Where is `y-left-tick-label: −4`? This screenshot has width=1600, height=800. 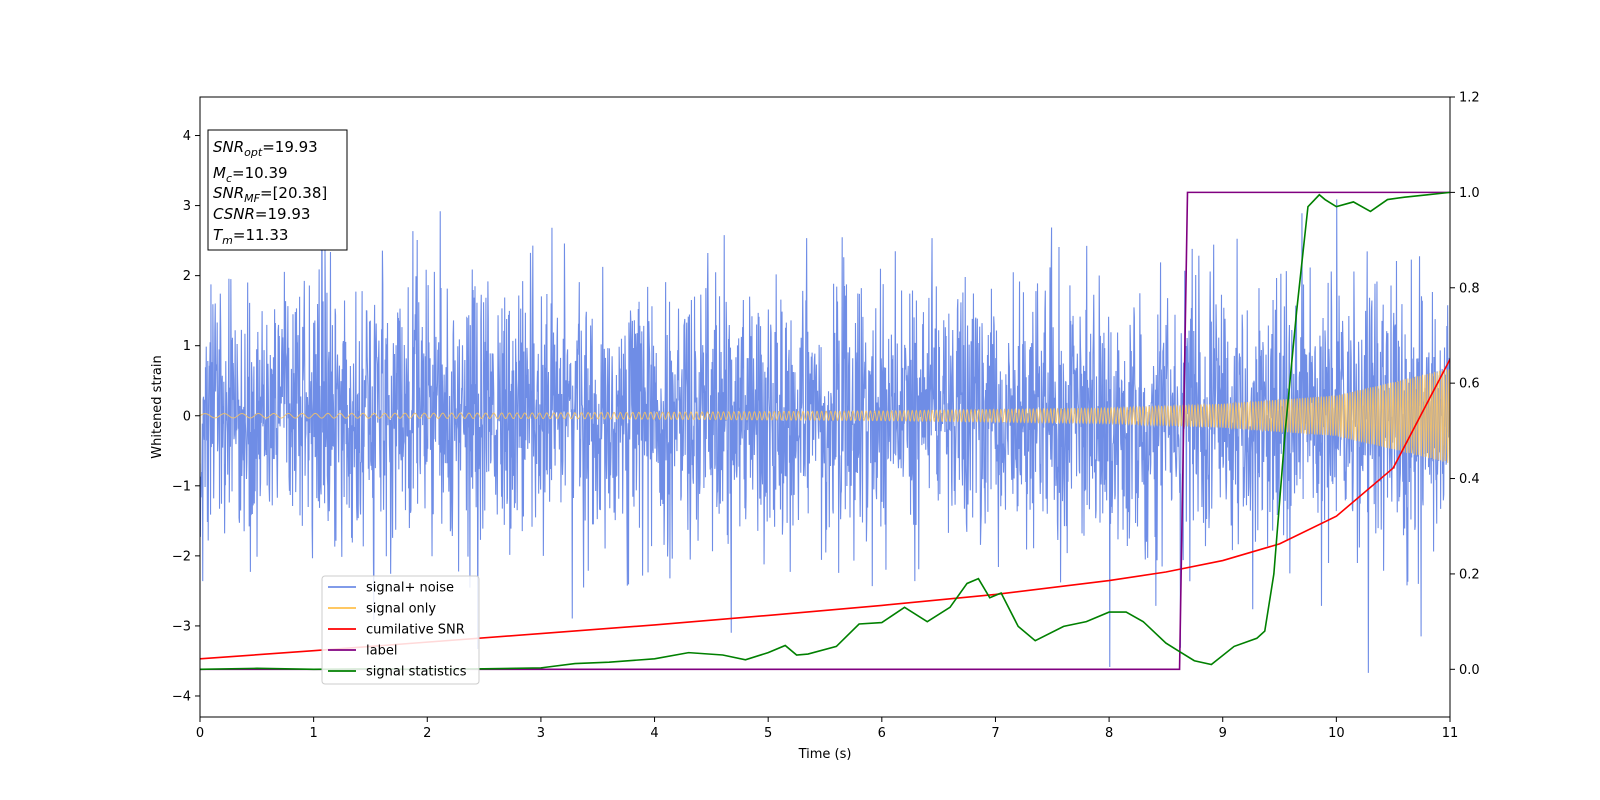
y-left-tick-label: −4 is located at coordinates (181, 696).